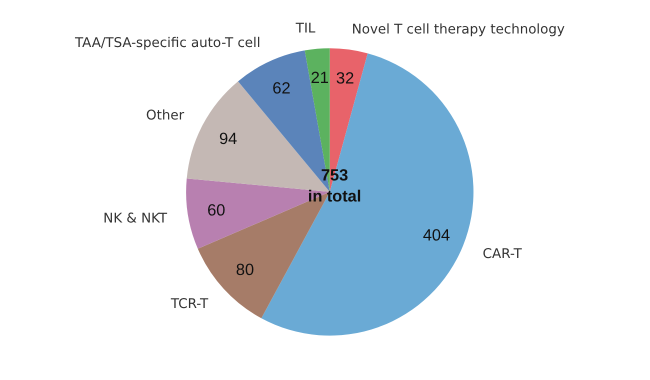 The width and height of the screenshot is (650, 380). What do you see at coordinates (245, 270) in the screenshot?
I see `data-label: 80` at bounding box center [245, 270].